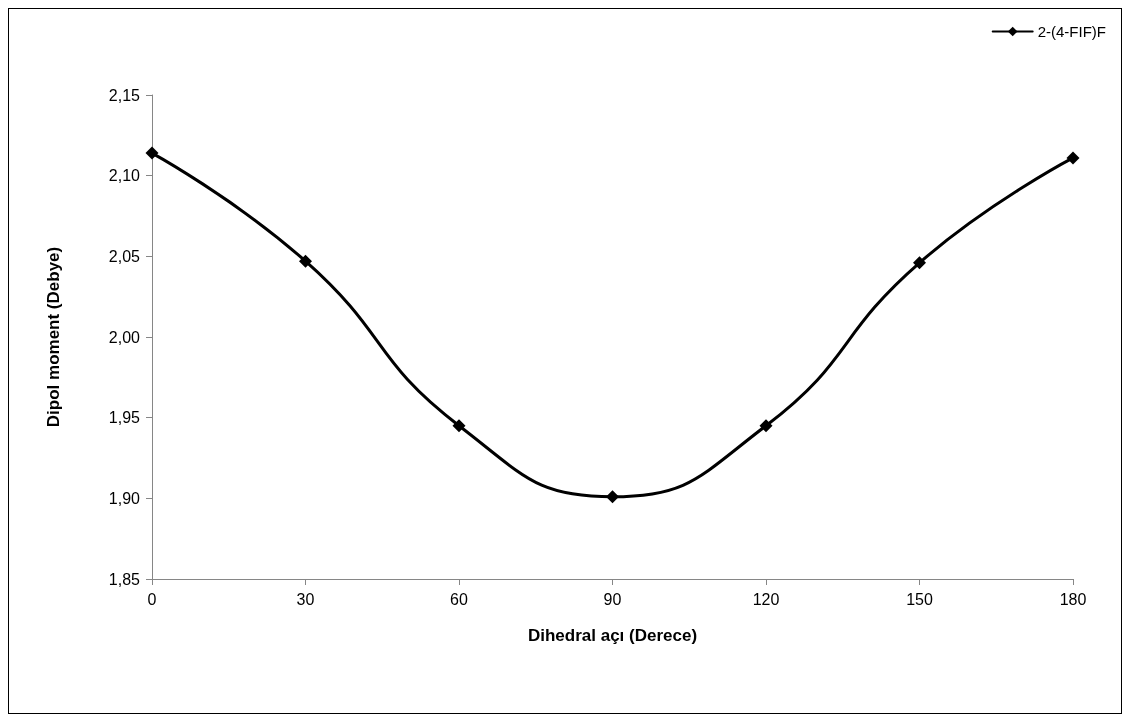 Image resolution: width=1130 pixels, height=722 pixels. What do you see at coordinates (124, 418) in the screenshot?
I see `y-tick-label: 1,95` at bounding box center [124, 418].